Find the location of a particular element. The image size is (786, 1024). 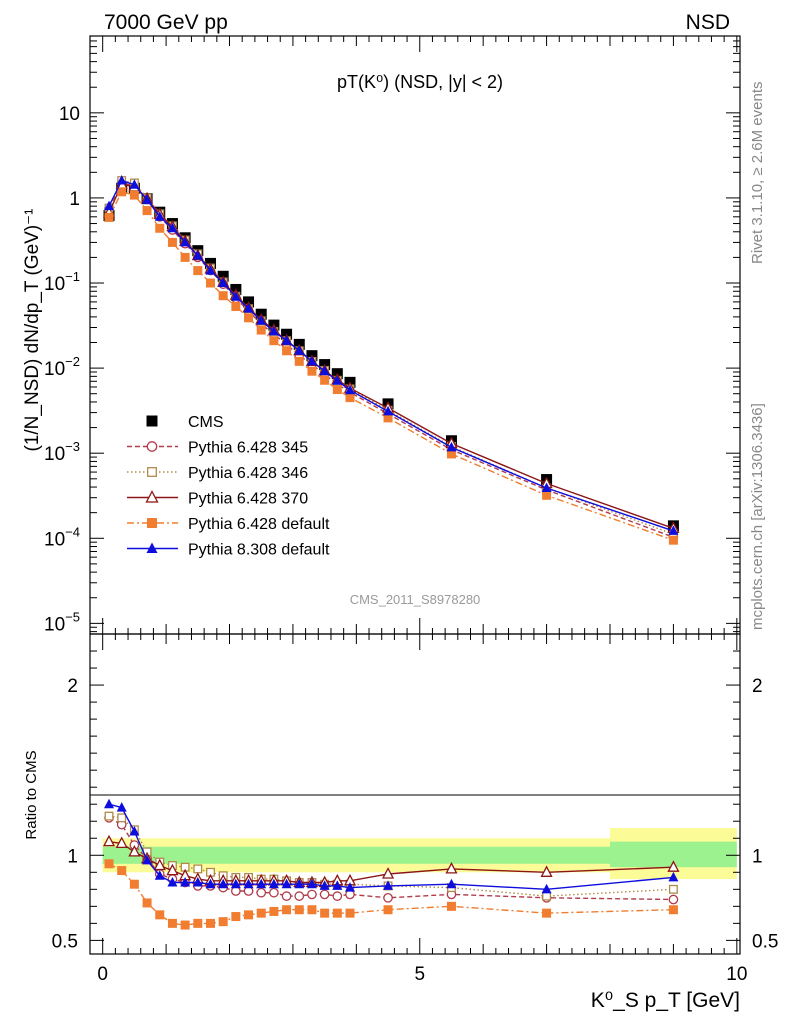

main-y-tick-label: 10 is located at coordinates (69, 114).